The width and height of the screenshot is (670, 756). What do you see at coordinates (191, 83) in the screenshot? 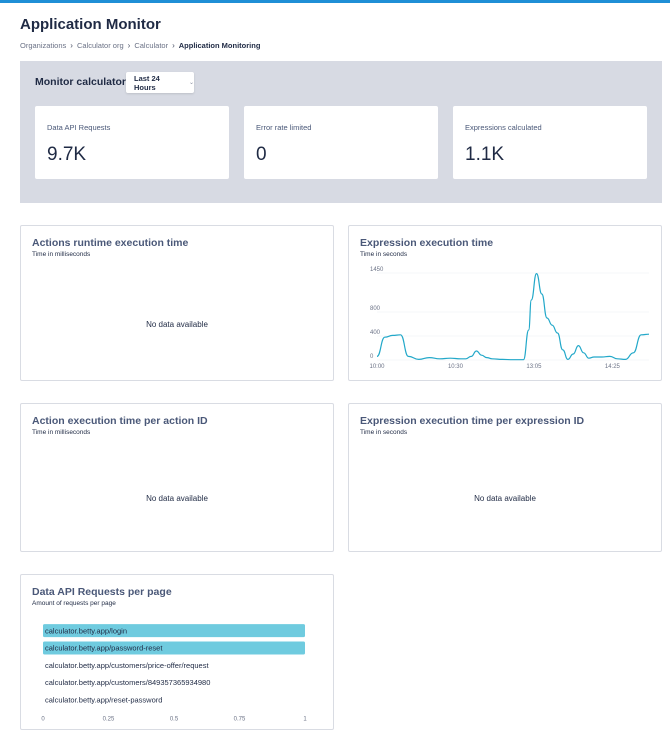
I see `chevron-down-icon: ⌄` at bounding box center [191, 83].